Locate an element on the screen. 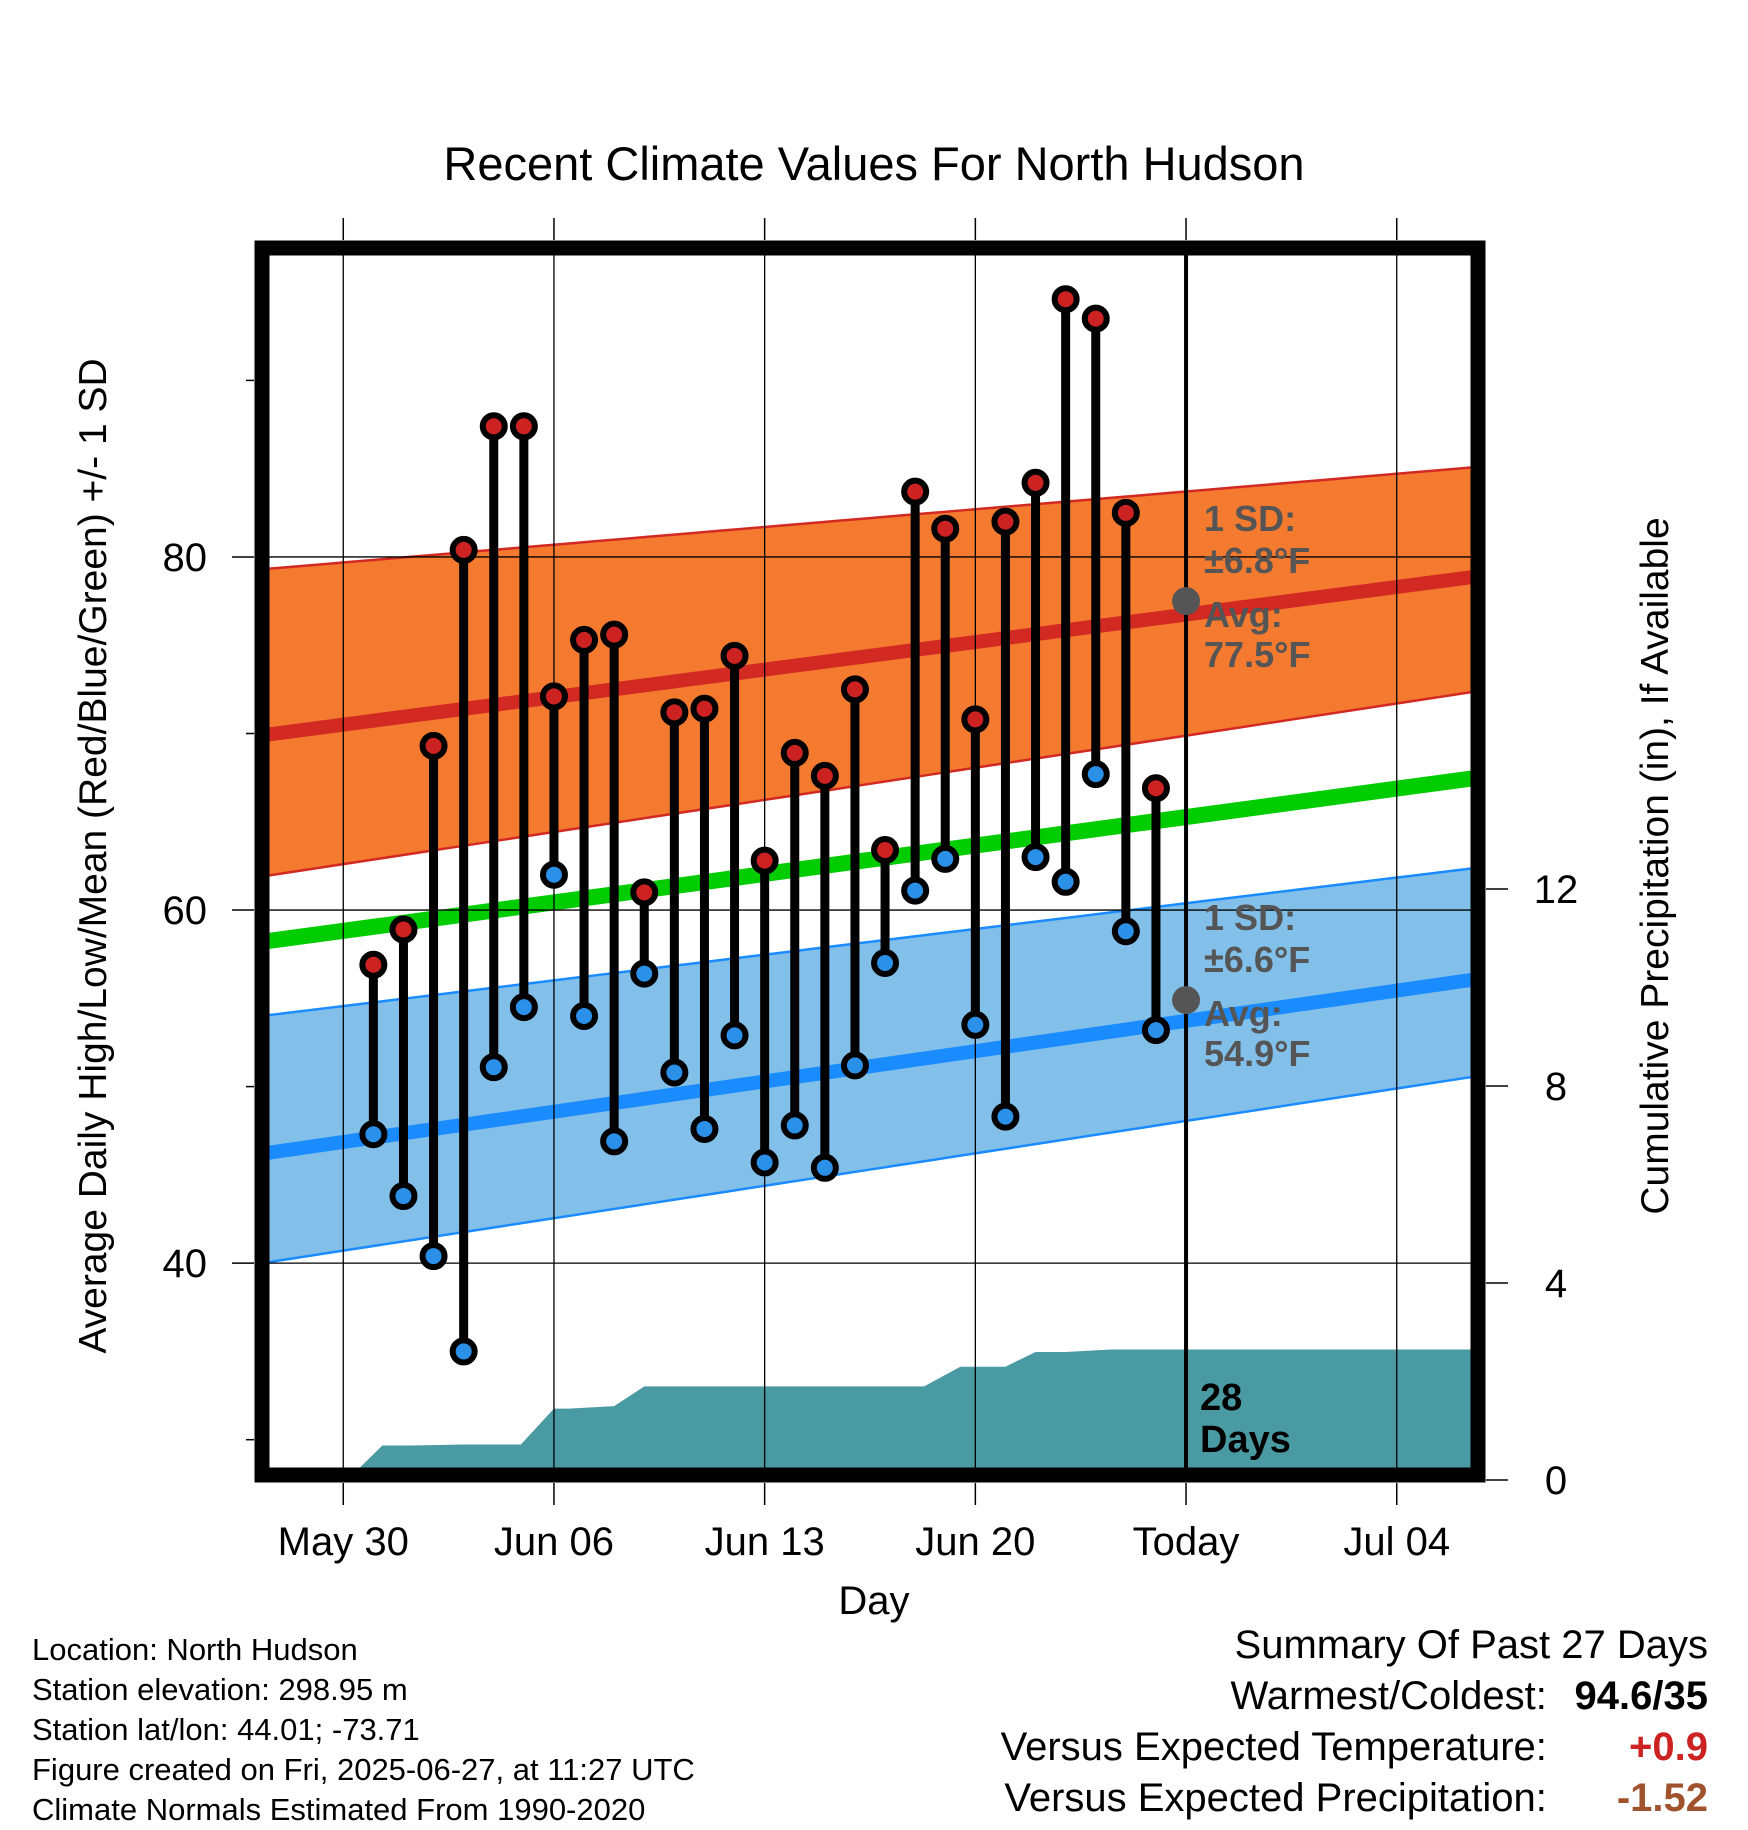 This screenshot has width=1748, height=1830. precip-value: -1.52 is located at coordinates (1662, 1798).